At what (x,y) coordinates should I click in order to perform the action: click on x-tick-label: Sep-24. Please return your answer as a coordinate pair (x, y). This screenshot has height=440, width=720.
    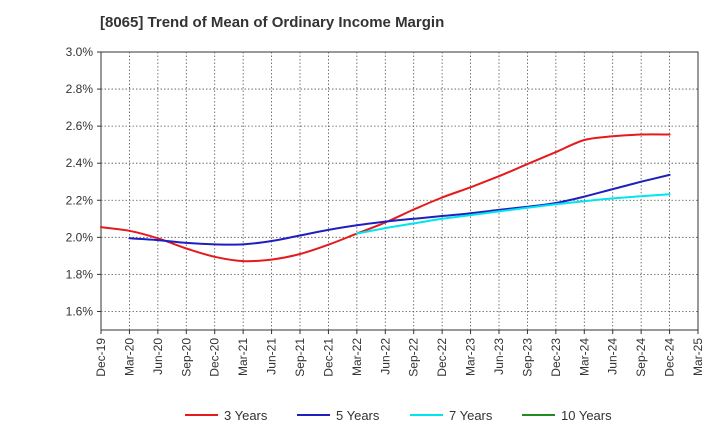
    Looking at the image, I should click on (641, 357).